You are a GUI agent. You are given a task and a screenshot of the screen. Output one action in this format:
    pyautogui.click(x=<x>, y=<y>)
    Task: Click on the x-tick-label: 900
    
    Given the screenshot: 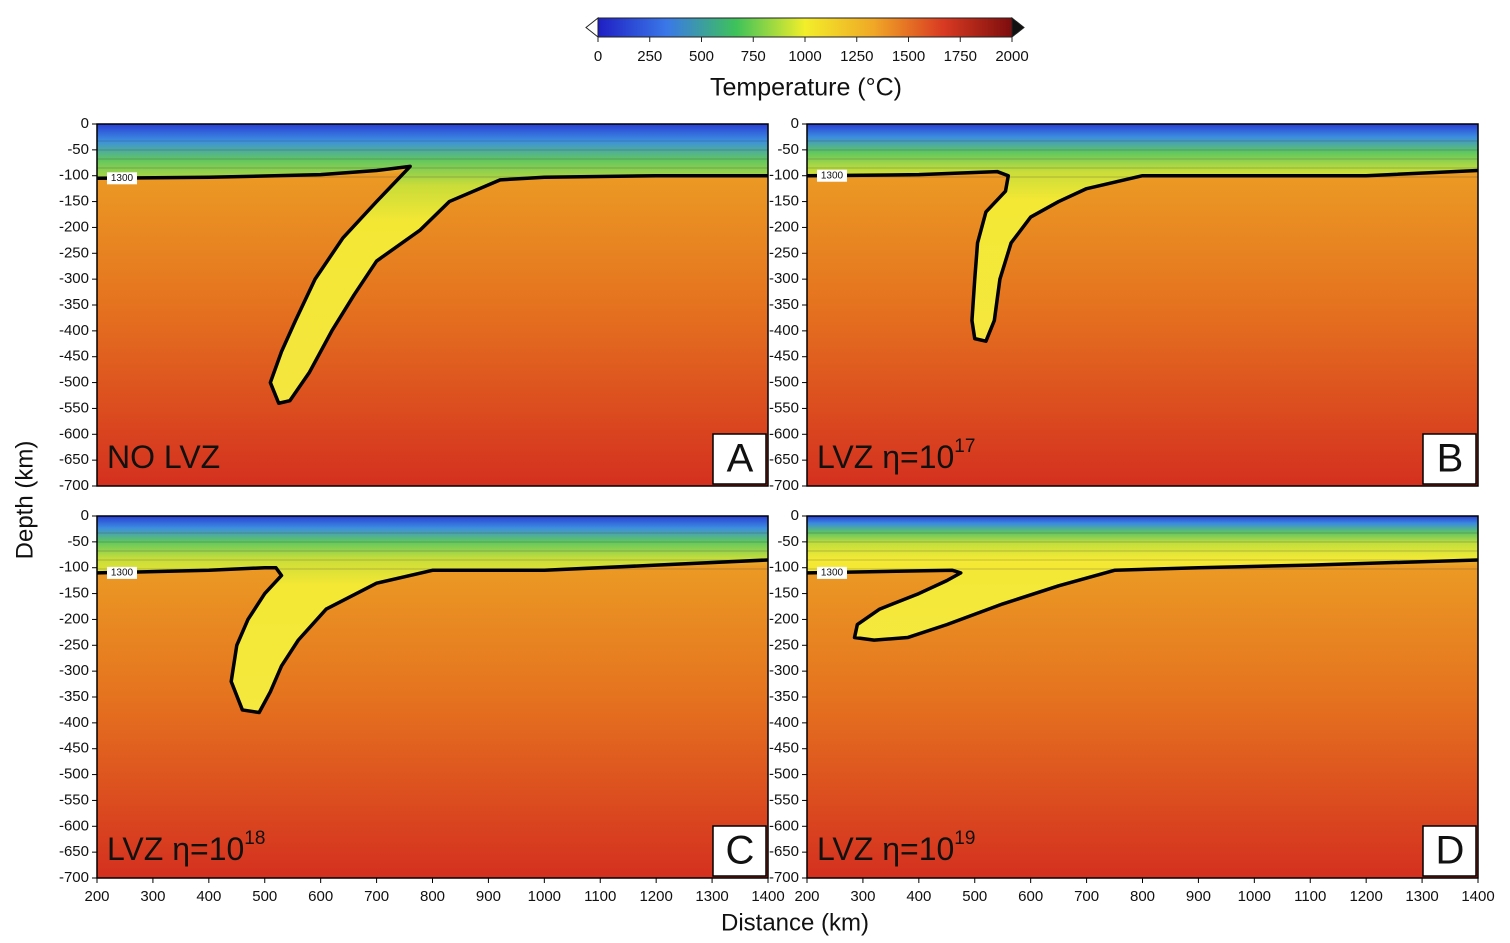 What is the action you would take?
    pyautogui.click(x=1198, y=896)
    